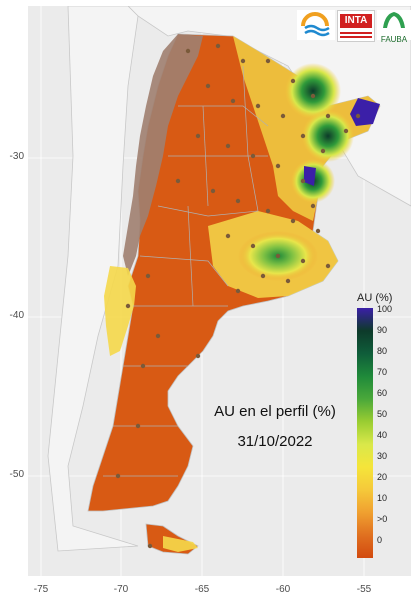  What do you see at coordinates (380, 540) in the screenshot?
I see `legend-label: 0` at bounding box center [380, 540].